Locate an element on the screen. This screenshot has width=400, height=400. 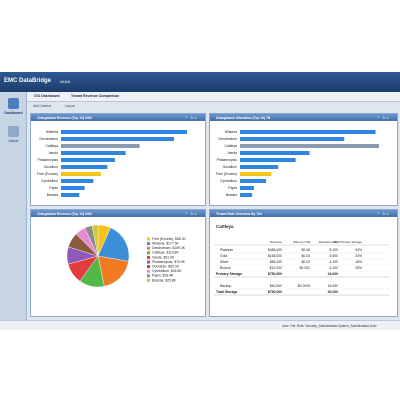
tab: Tenant Revenue Comparison is located at coordinates (95, 96).